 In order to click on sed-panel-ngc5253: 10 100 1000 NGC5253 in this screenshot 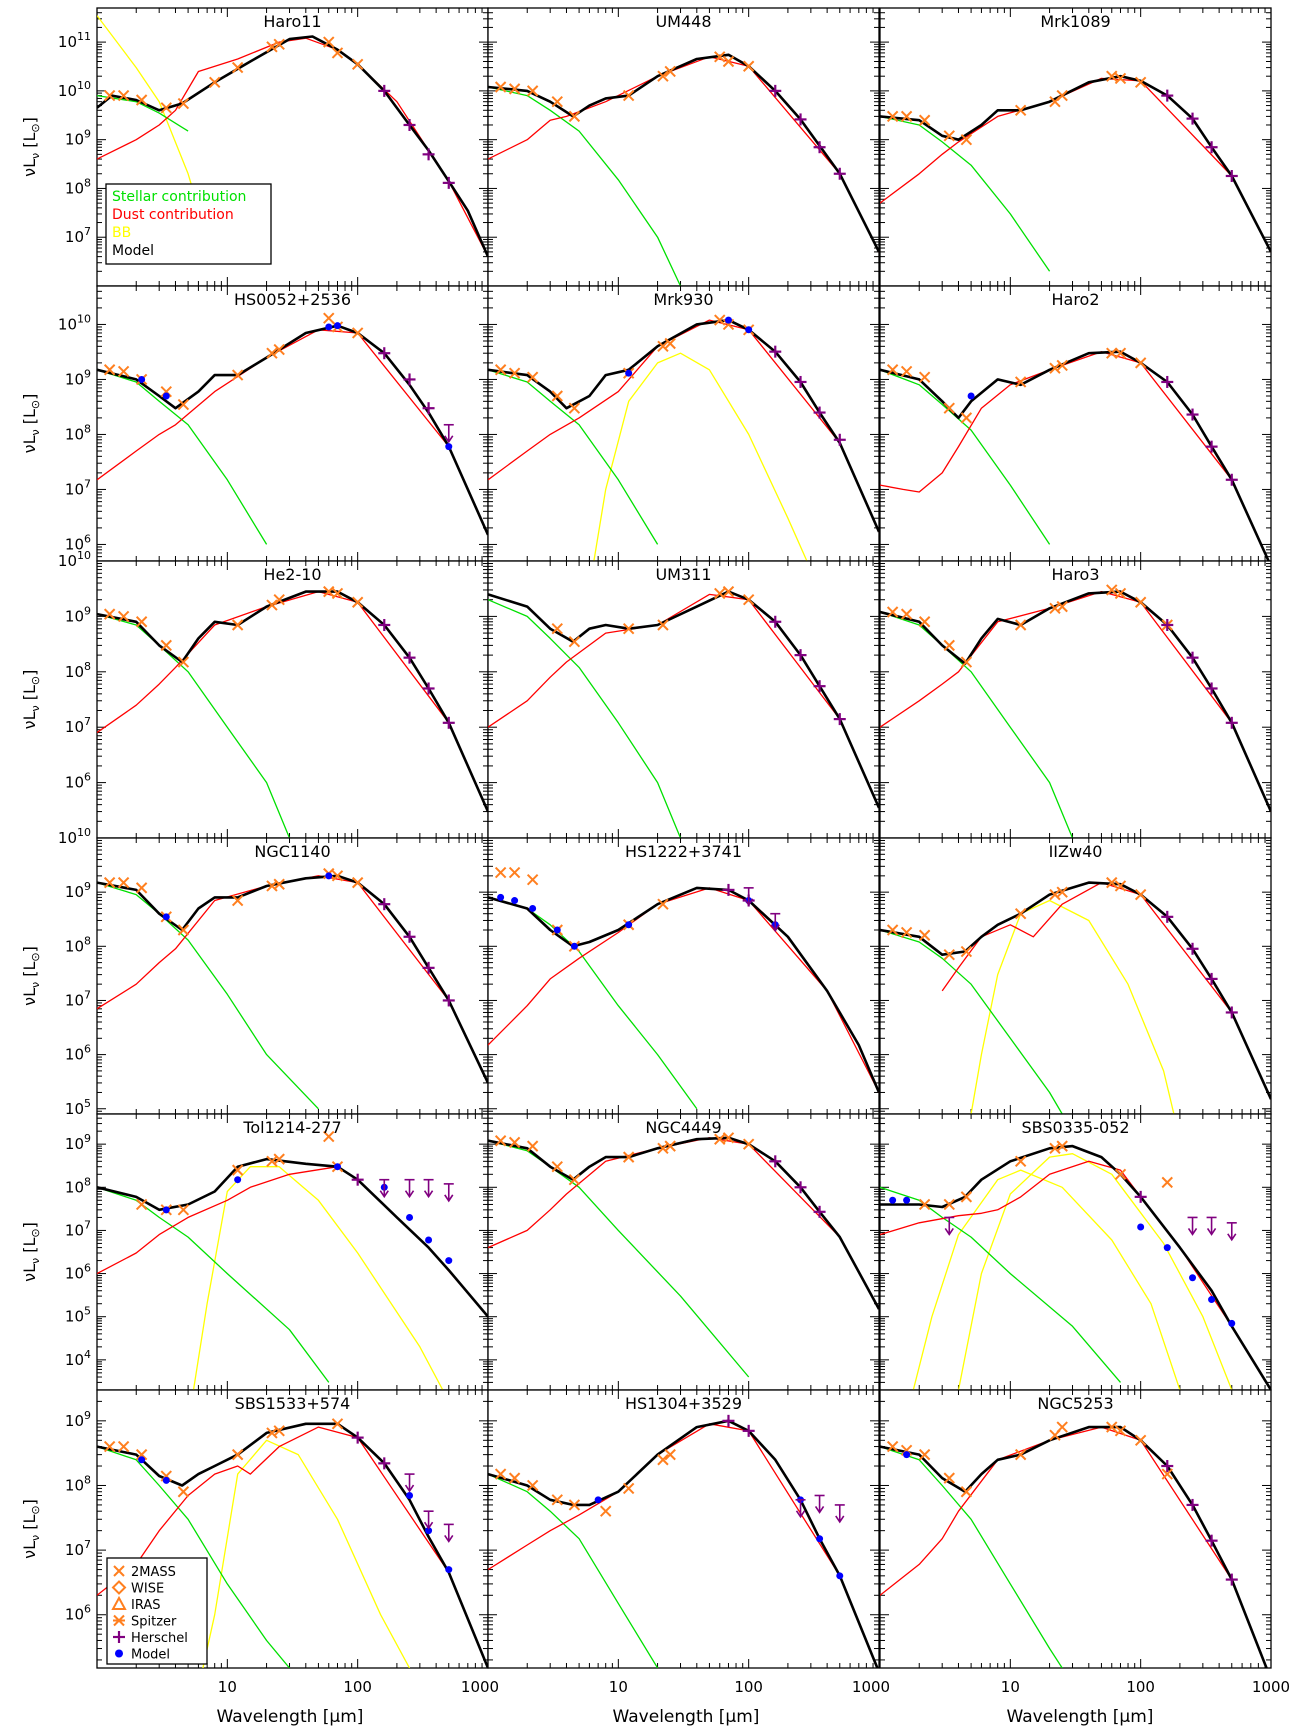, I will do `click(1084, 1542)`.